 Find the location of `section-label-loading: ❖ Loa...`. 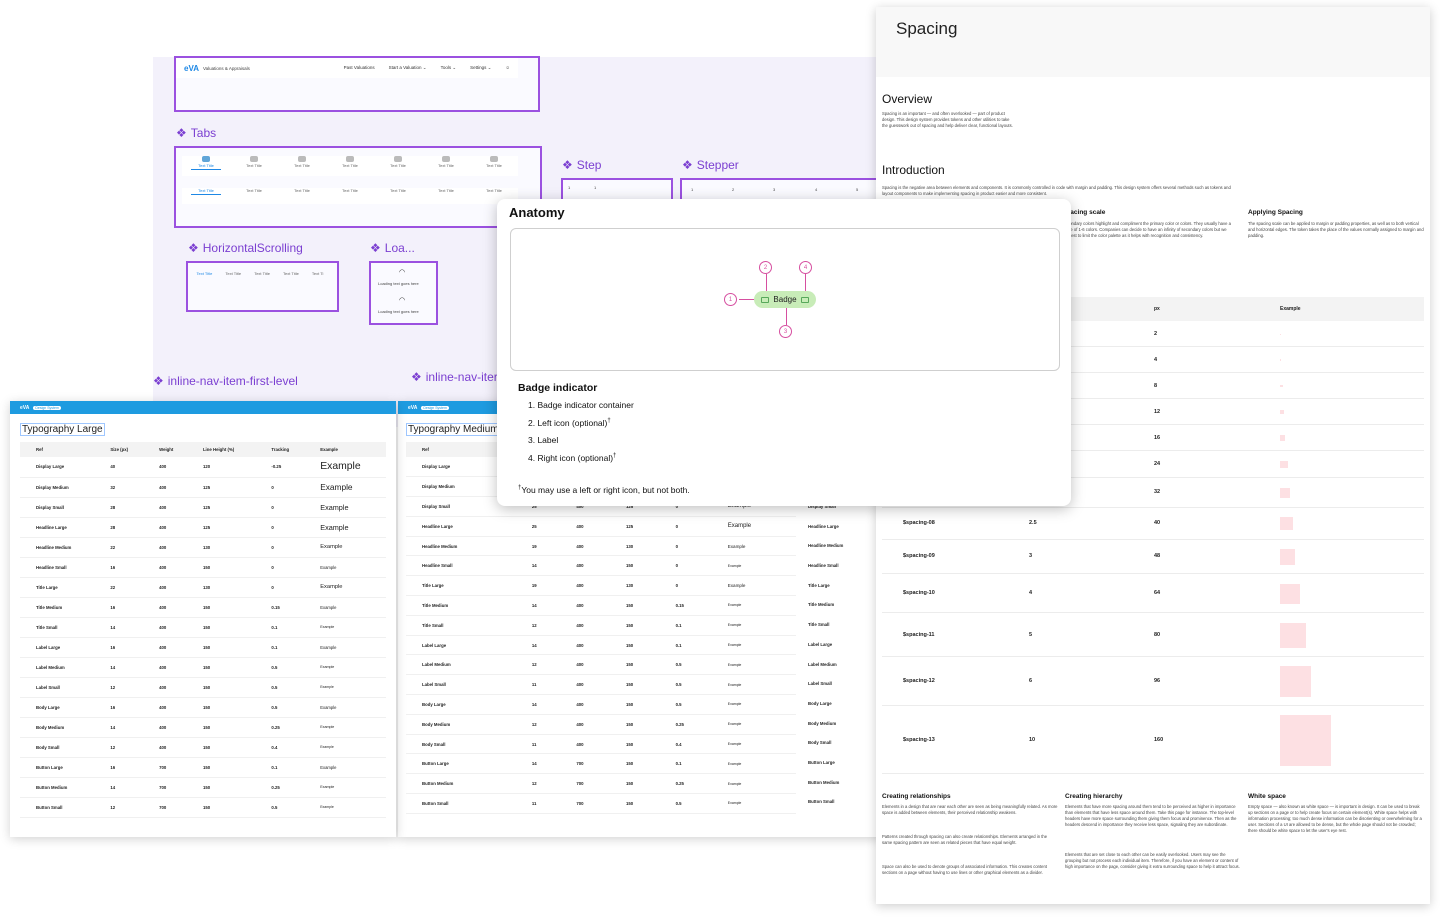

section-label-loading: ❖ Loa... is located at coordinates (392, 248).